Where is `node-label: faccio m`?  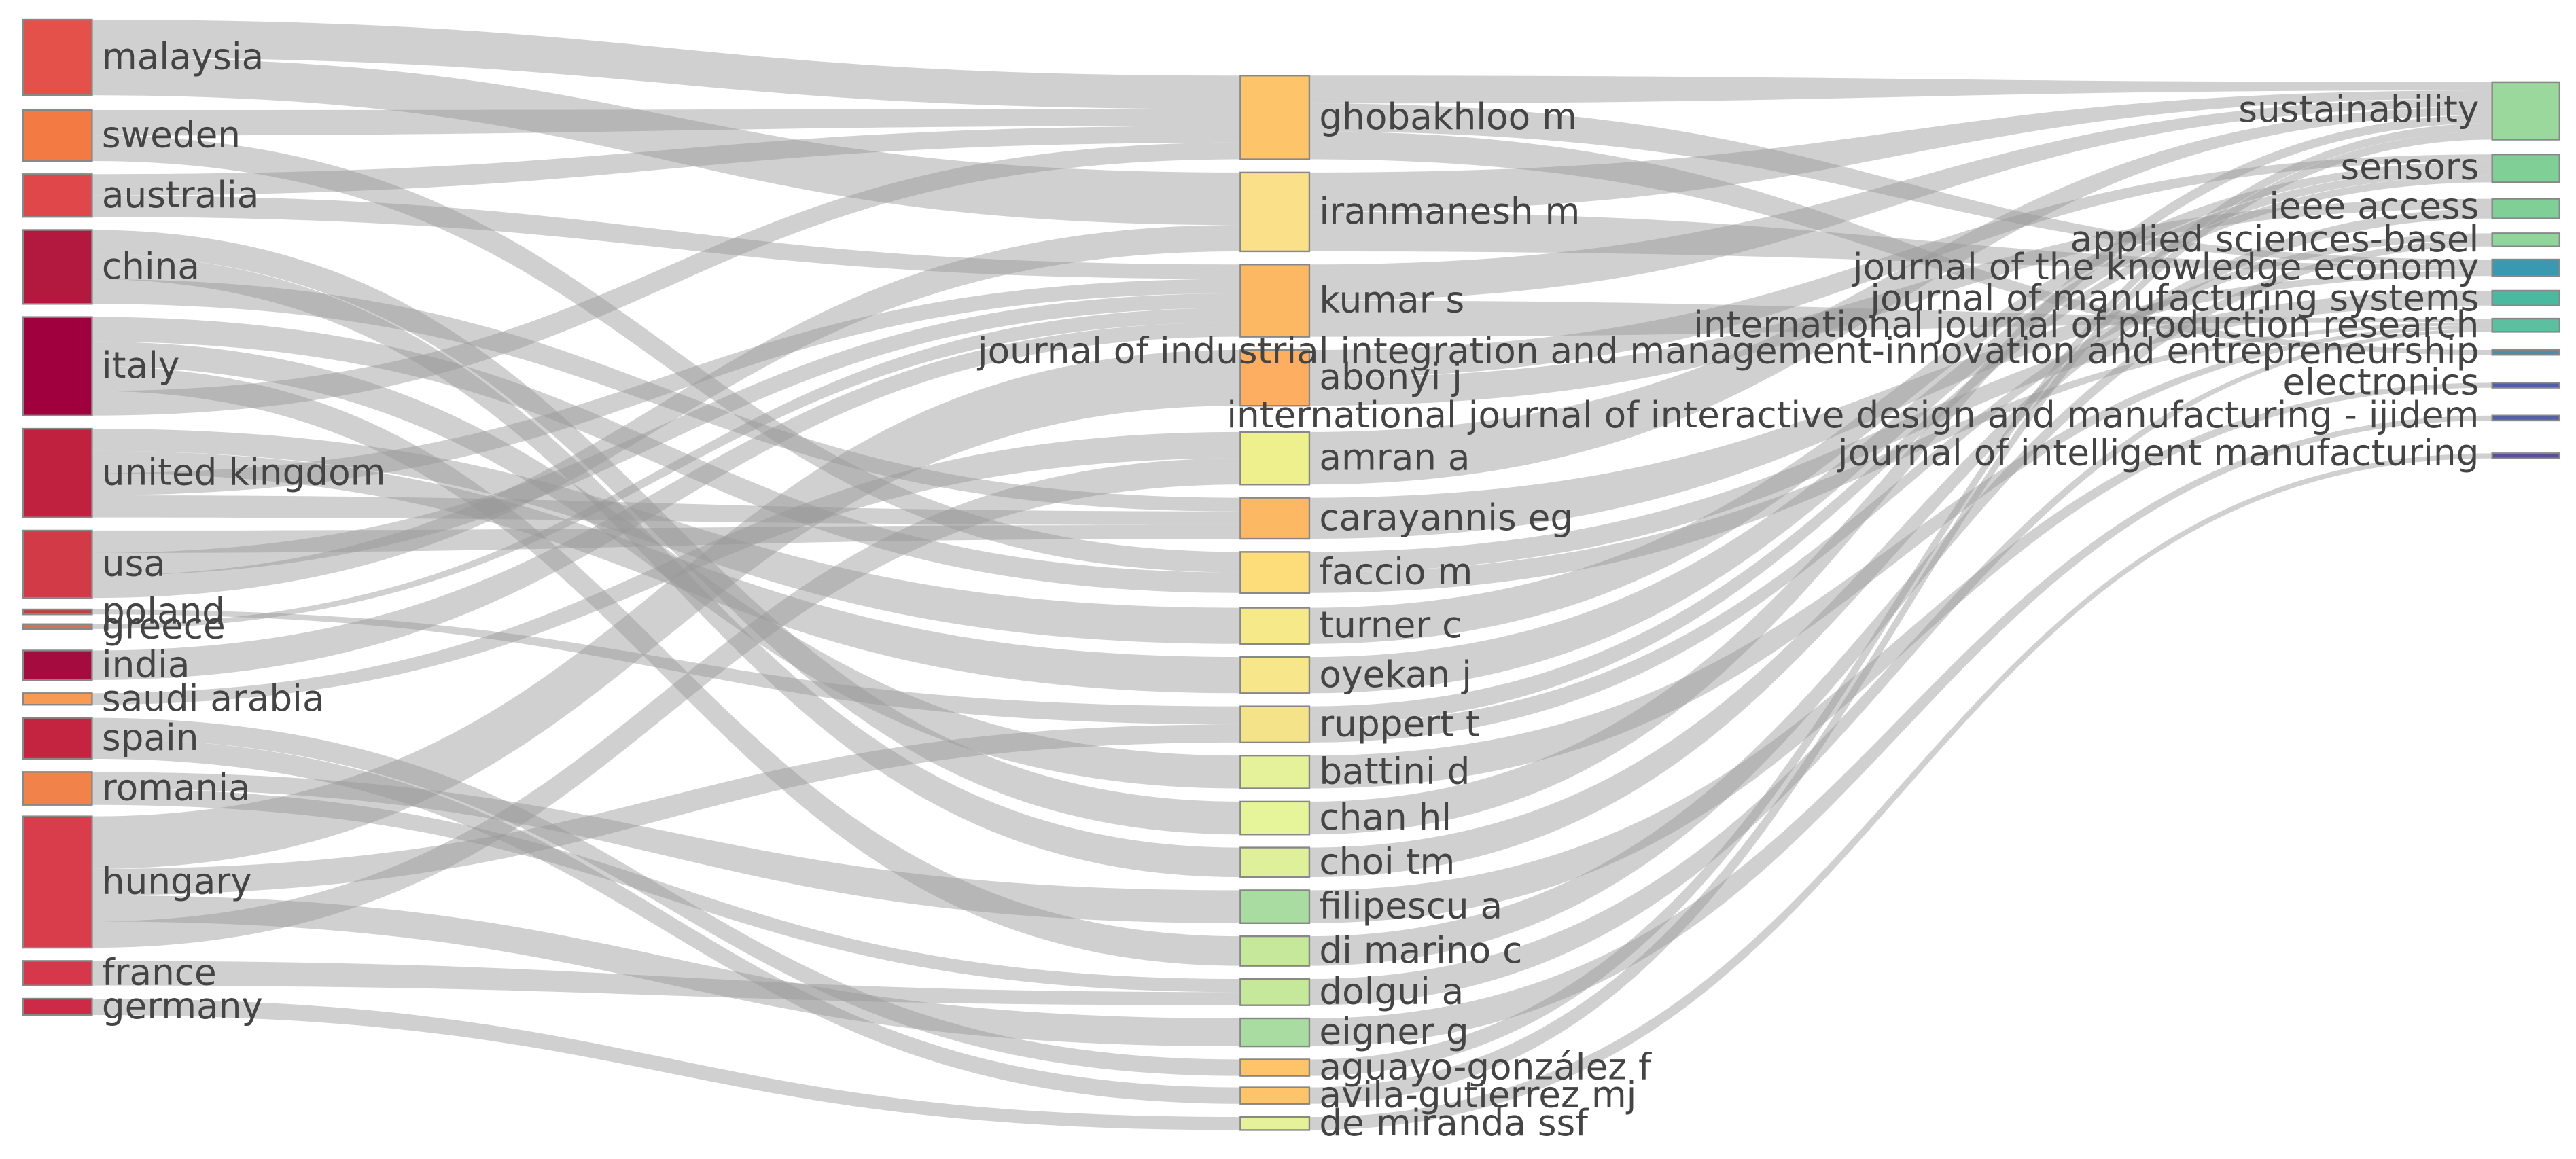 node-label: faccio m is located at coordinates (1395, 572).